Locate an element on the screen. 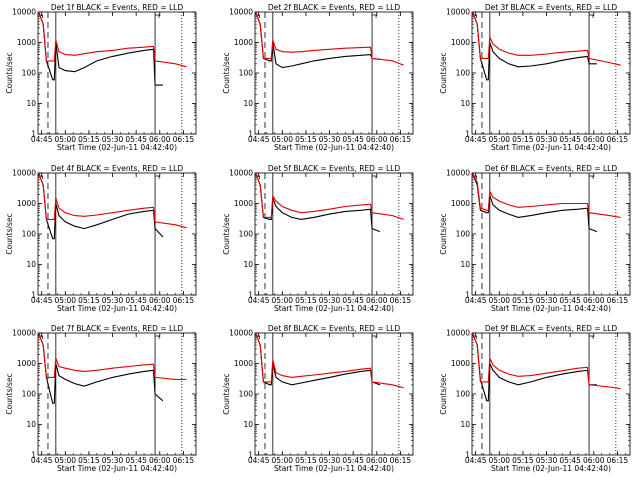 The height and width of the screenshot is (480, 640). panel-title: Det 6f BLACK = Events, RED = LLD is located at coordinates (551, 168).